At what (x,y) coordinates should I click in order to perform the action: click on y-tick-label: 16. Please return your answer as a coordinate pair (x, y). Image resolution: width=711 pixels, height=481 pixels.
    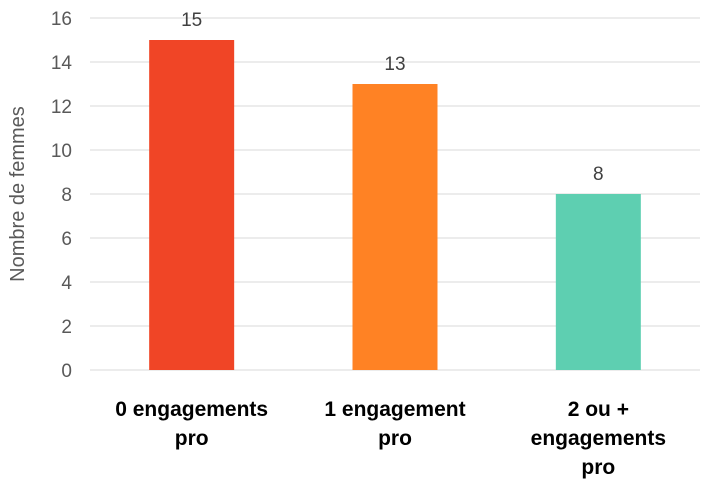
    Looking at the image, I should click on (61, 19).